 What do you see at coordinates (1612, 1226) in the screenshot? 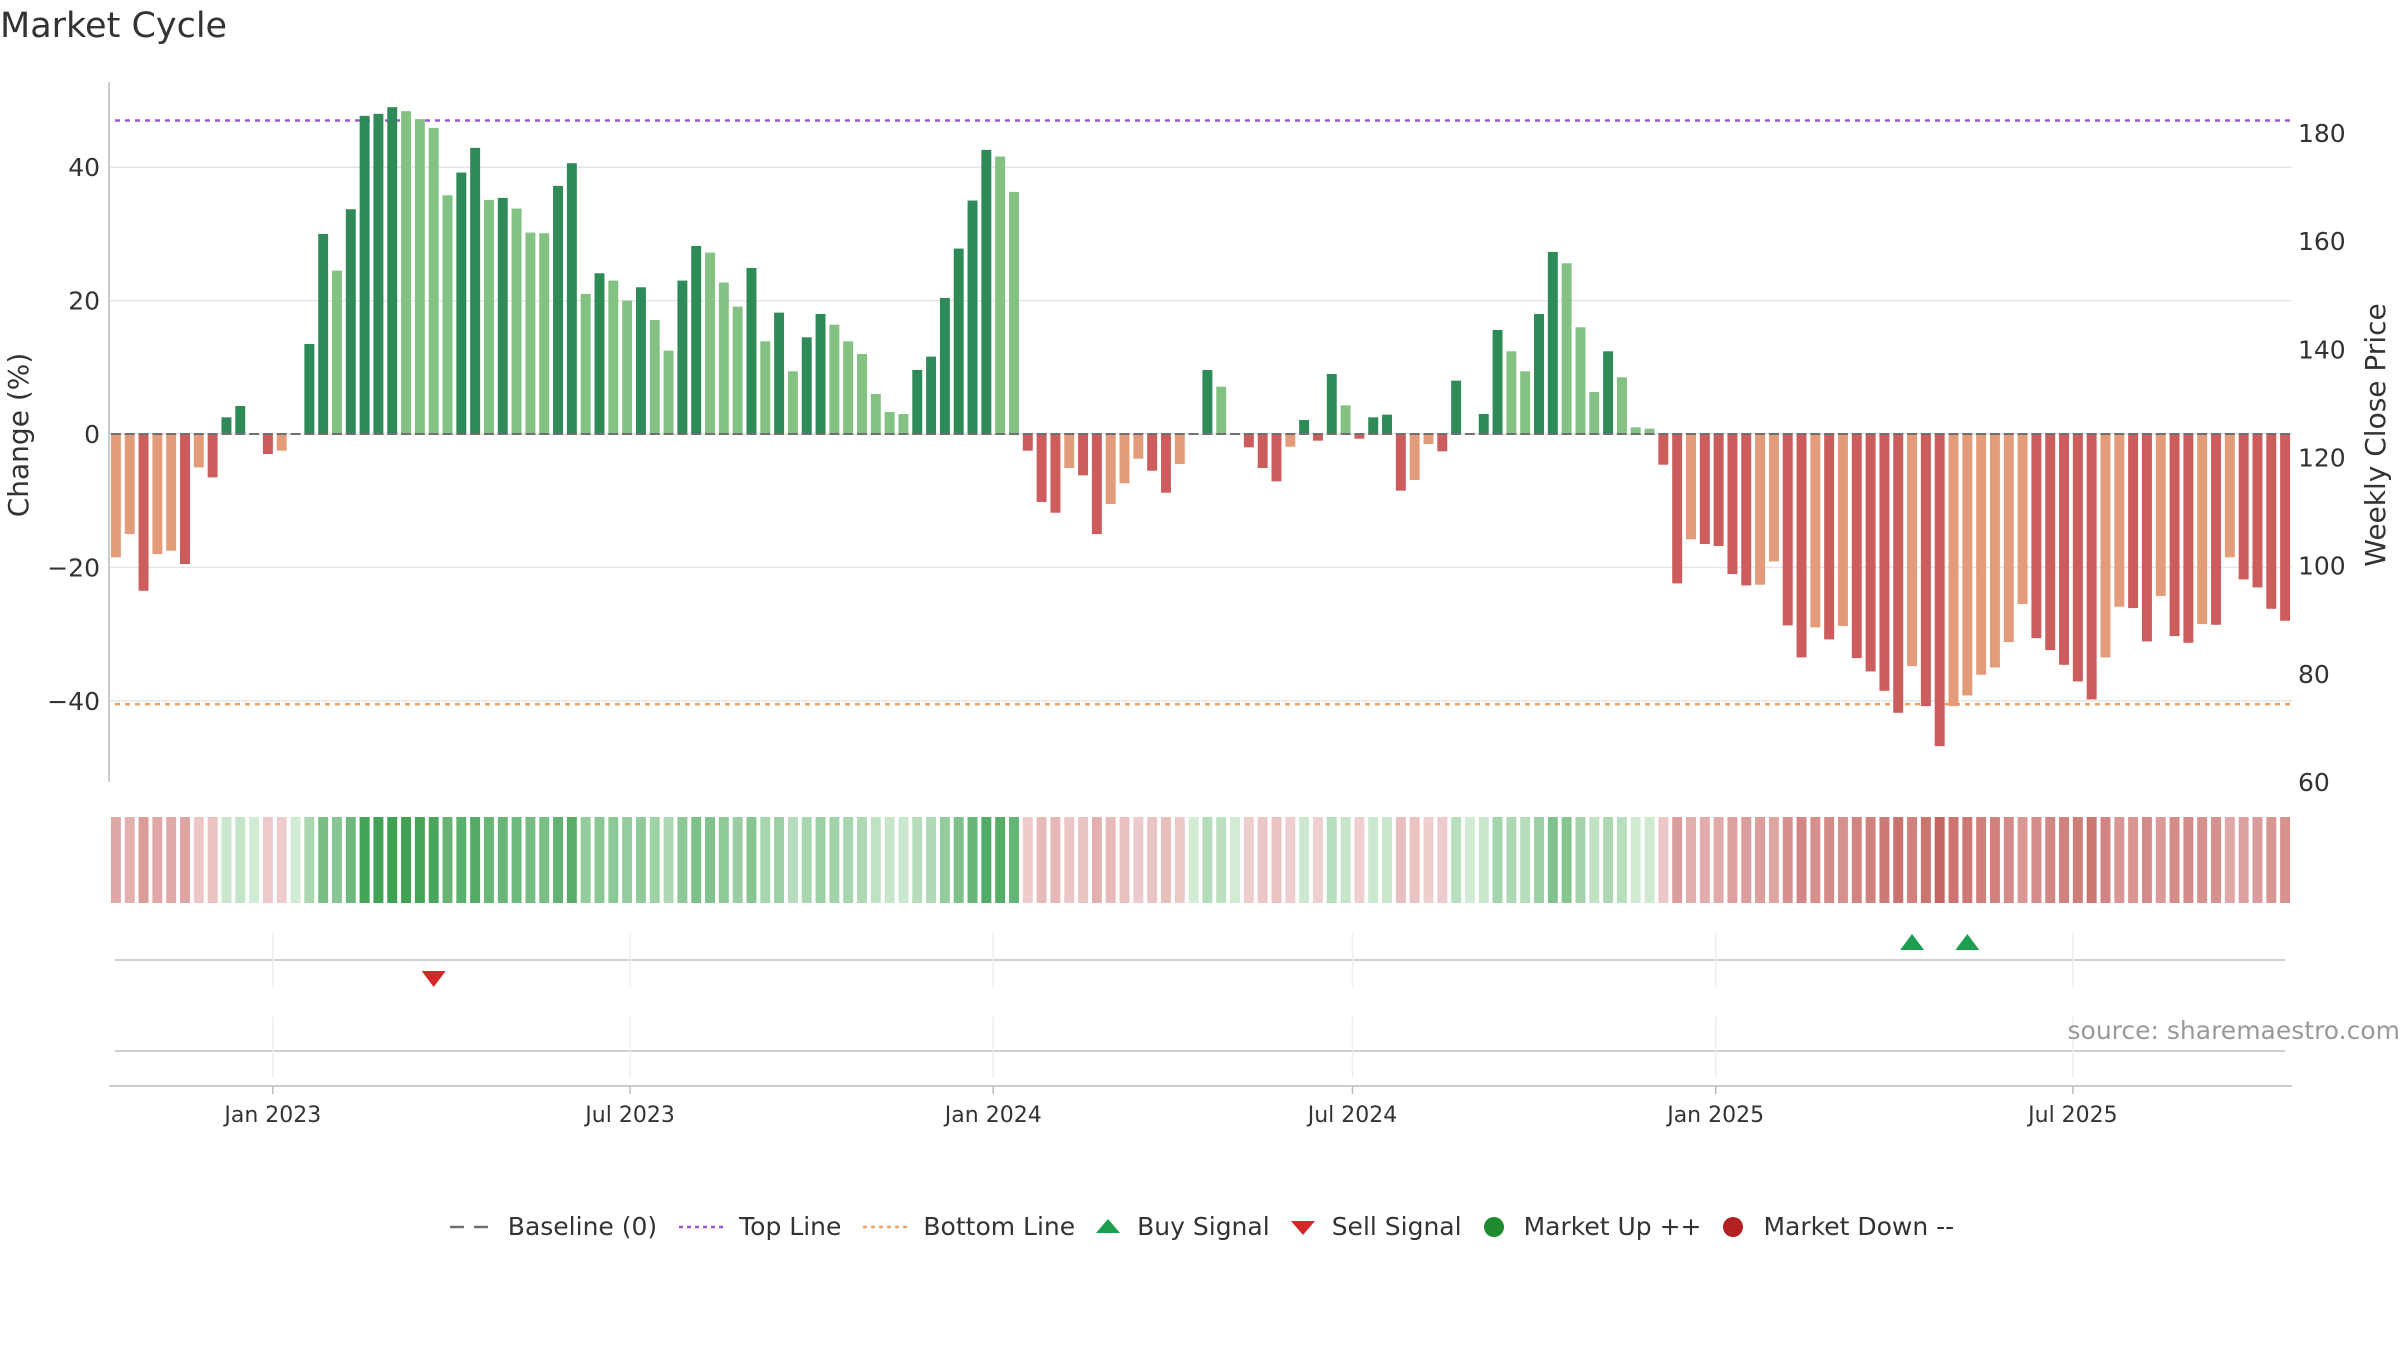
I see `legend-label: Market Up ++` at bounding box center [1612, 1226].